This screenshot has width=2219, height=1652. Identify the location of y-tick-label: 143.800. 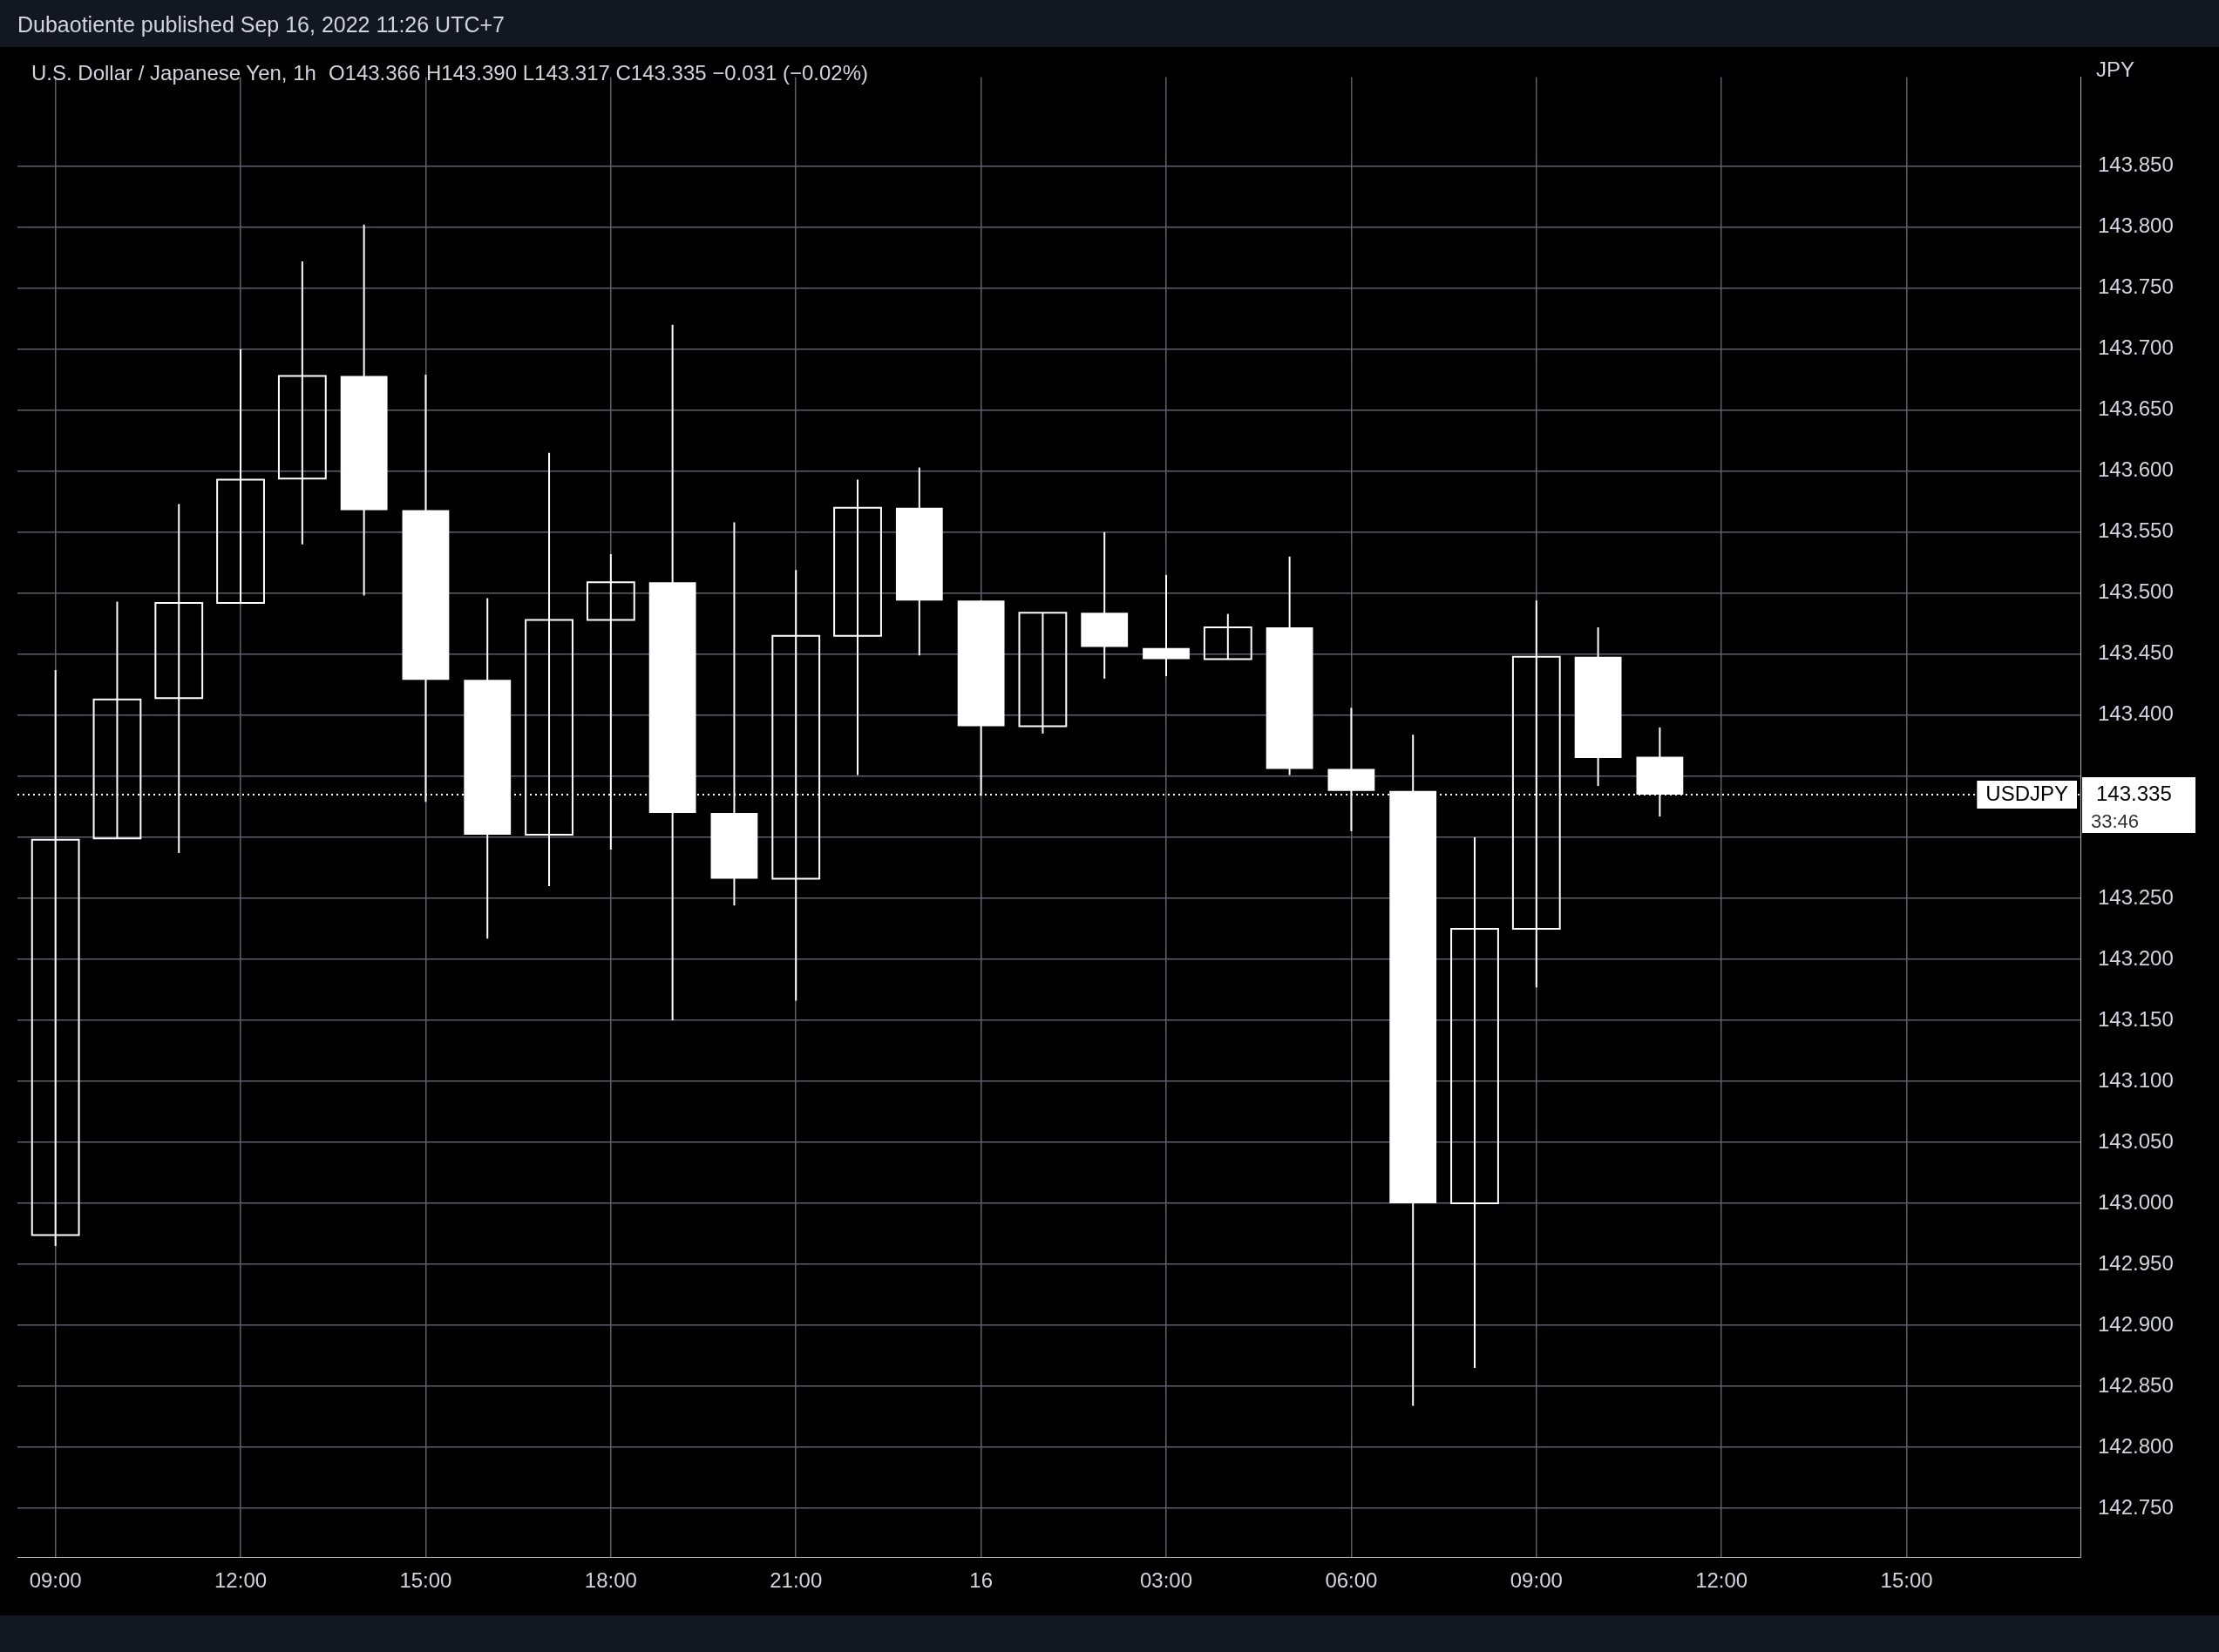
(2136, 226).